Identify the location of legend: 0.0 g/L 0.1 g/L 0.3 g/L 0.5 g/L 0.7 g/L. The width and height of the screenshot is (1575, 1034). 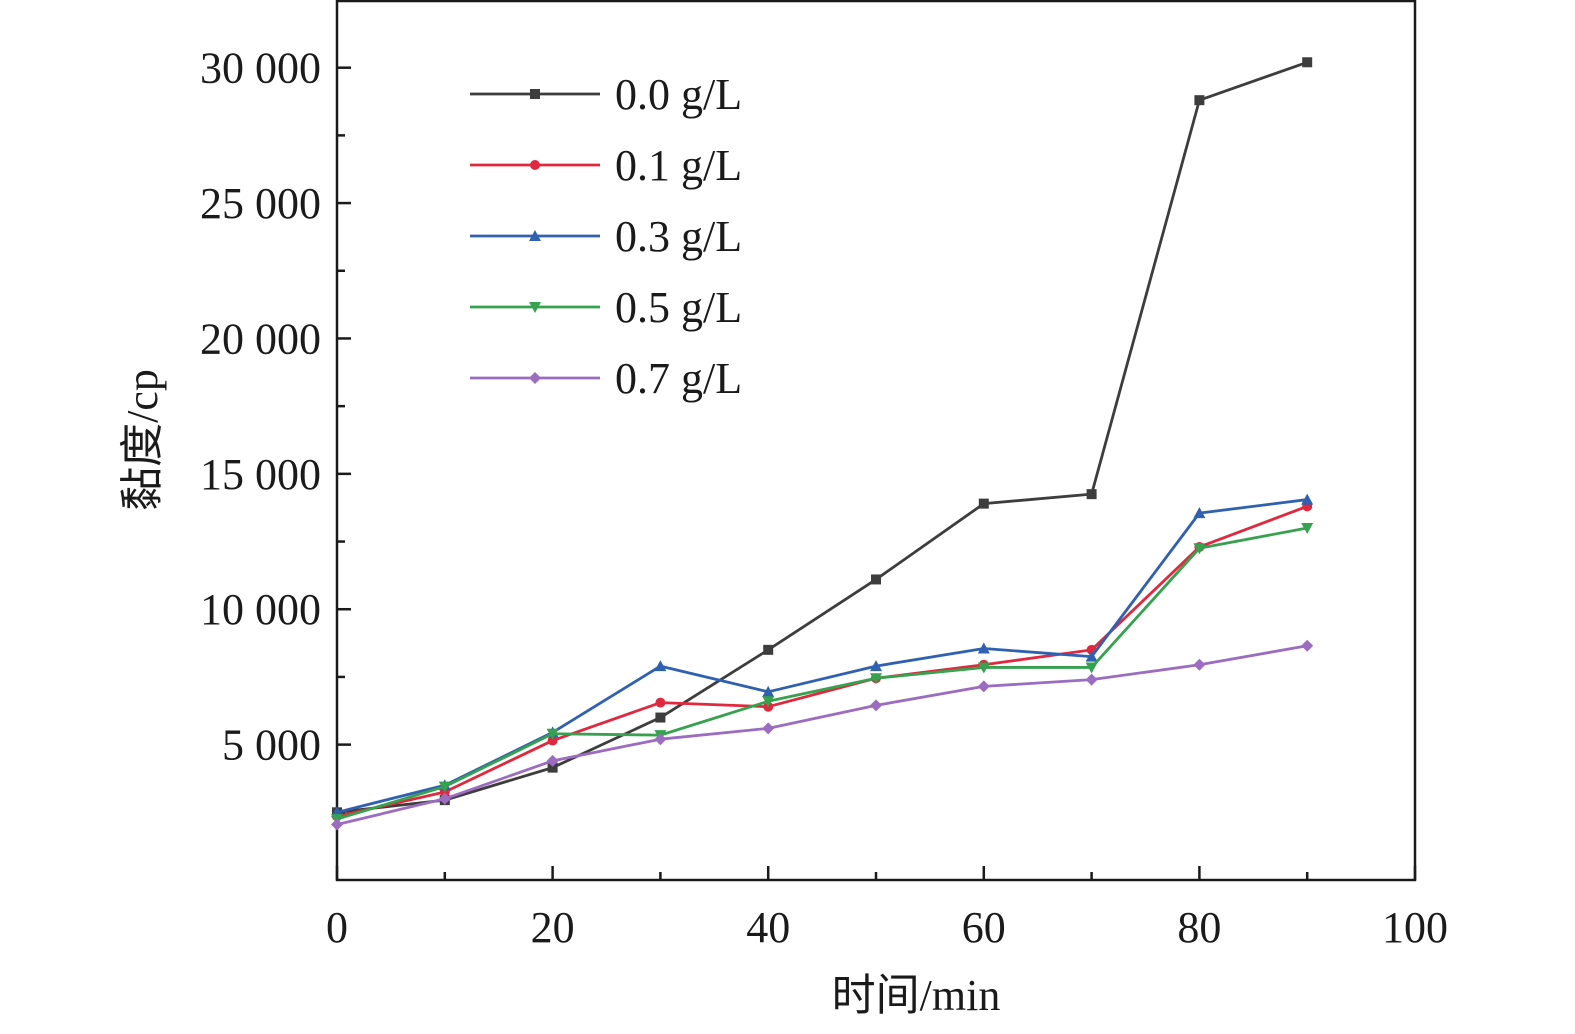
(606, 236).